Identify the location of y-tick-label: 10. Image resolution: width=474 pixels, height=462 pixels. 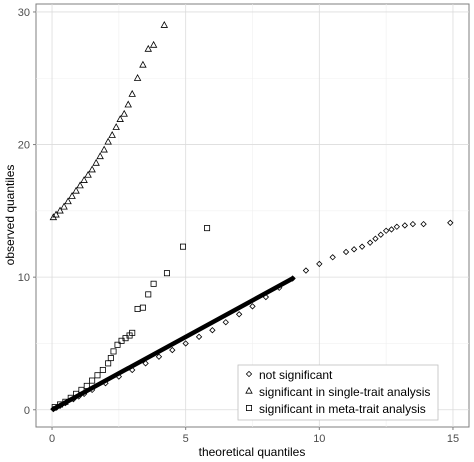
(24, 278).